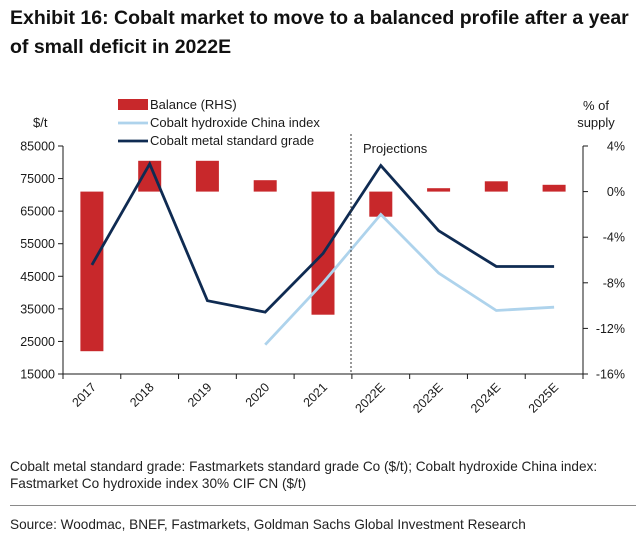  Describe the element at coordinates (381, 204) in the screenshot. I see `balance-bar-2022E` at that location.